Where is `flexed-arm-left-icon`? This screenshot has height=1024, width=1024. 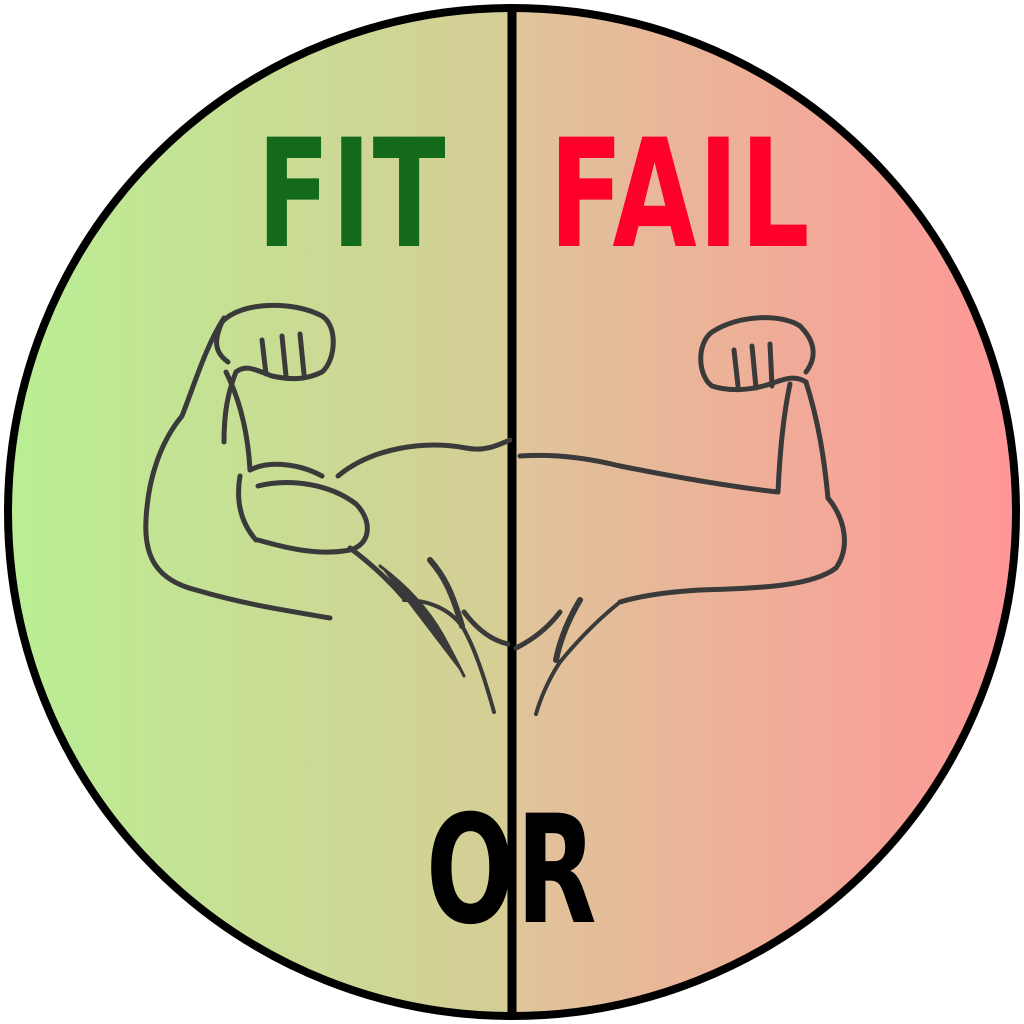 flexed-arm-left-icon is located at coordinates (328, 508).